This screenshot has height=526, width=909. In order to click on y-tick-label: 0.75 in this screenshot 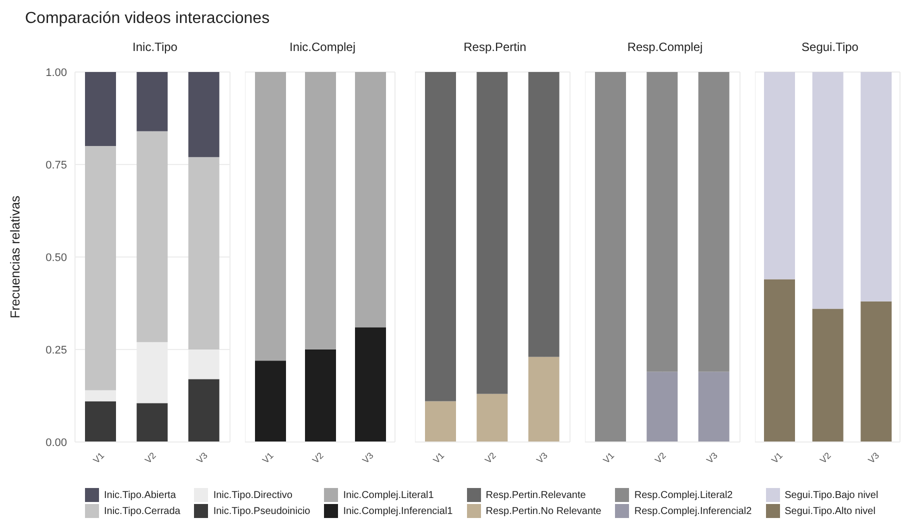, I will do `click(56, 165)`.